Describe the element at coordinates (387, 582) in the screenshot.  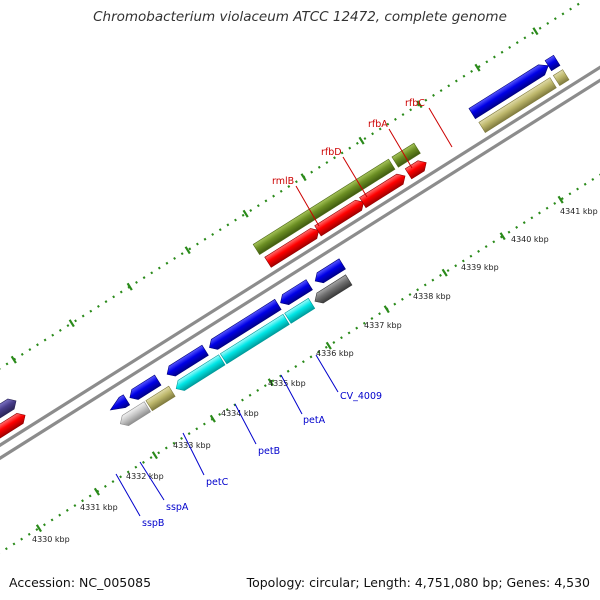
I see `length-label: Length:` at that location.